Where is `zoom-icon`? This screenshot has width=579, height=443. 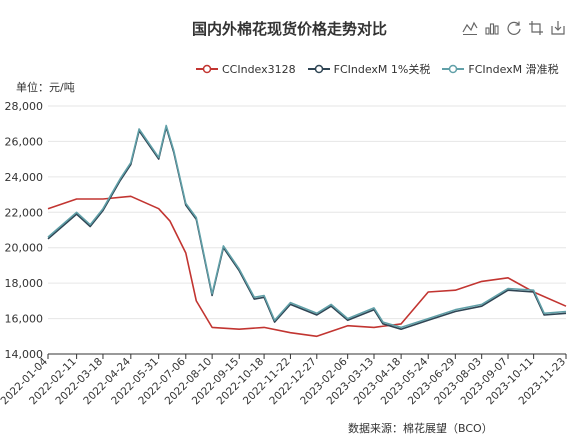
zoom-icon is located at coordinates (536, 28).